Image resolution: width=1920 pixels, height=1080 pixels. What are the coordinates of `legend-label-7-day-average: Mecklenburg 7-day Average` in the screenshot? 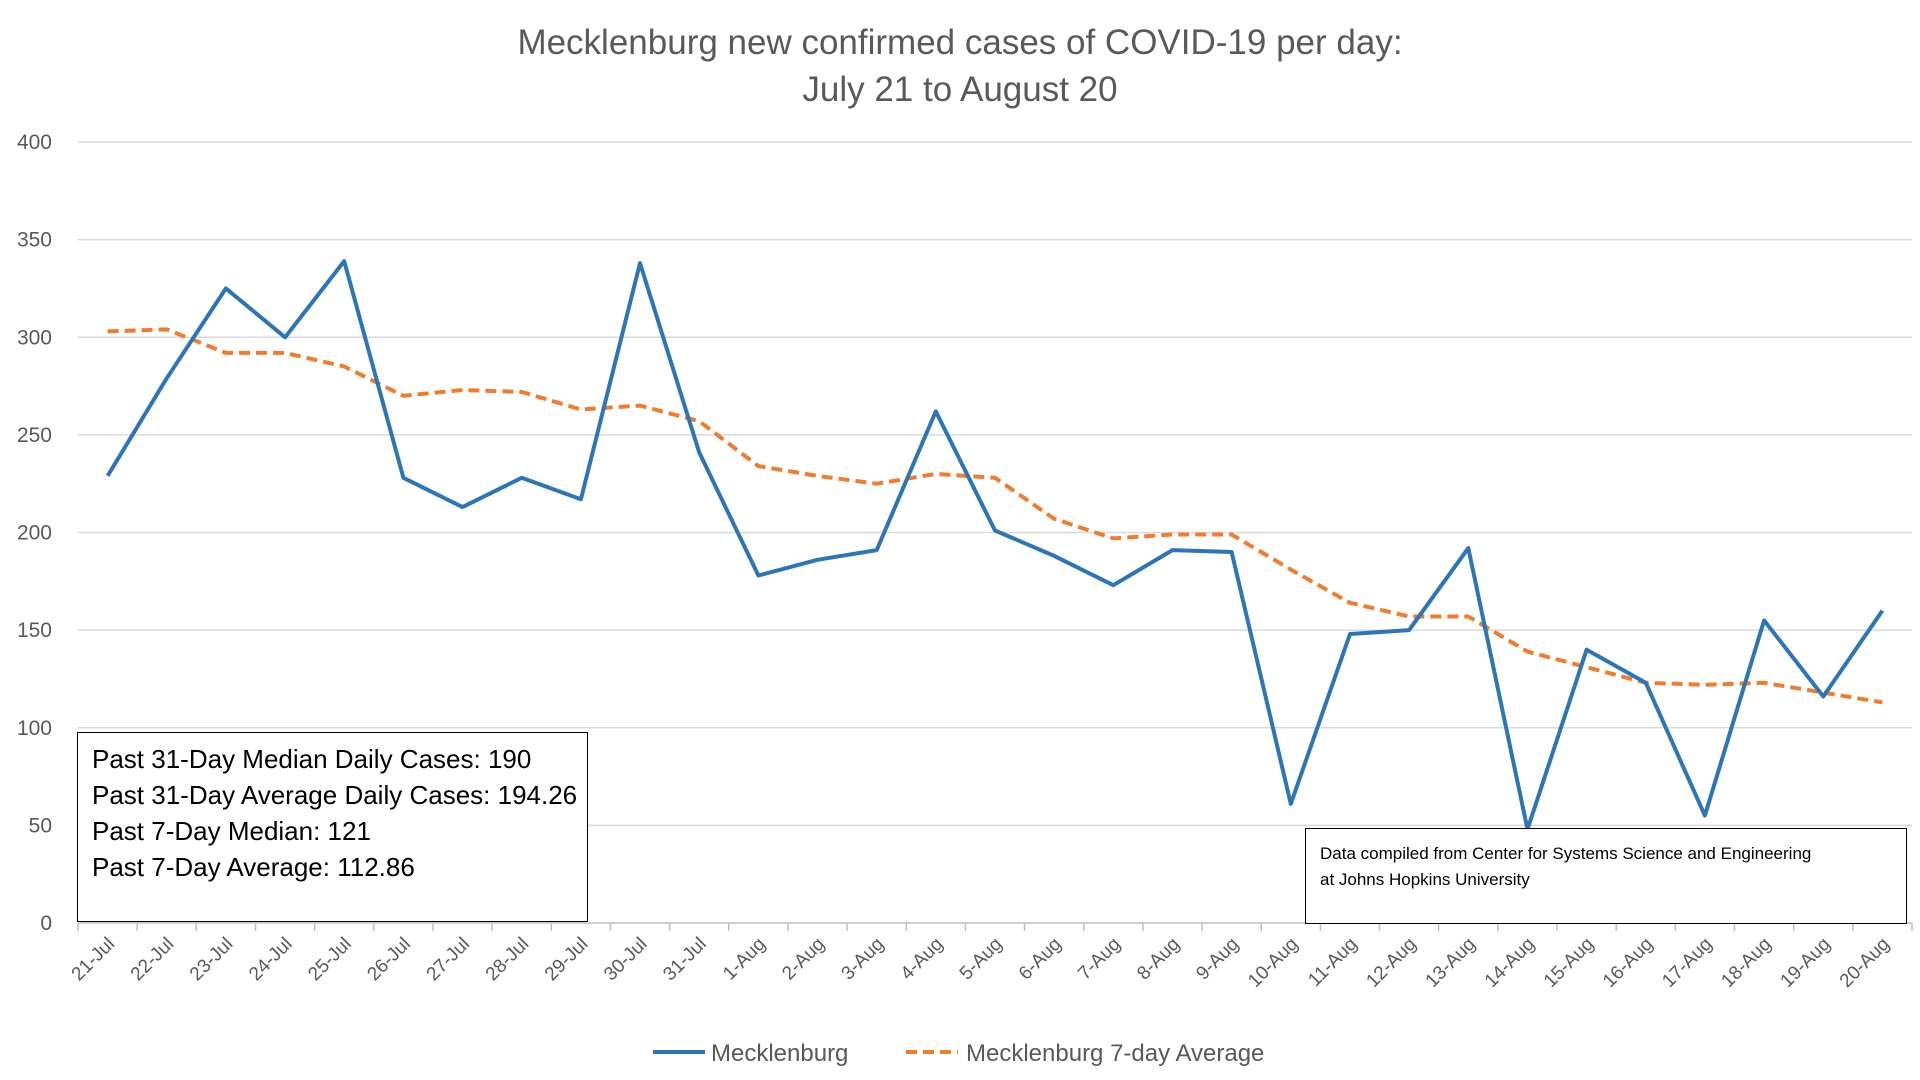 It's located at (1115, 1053).